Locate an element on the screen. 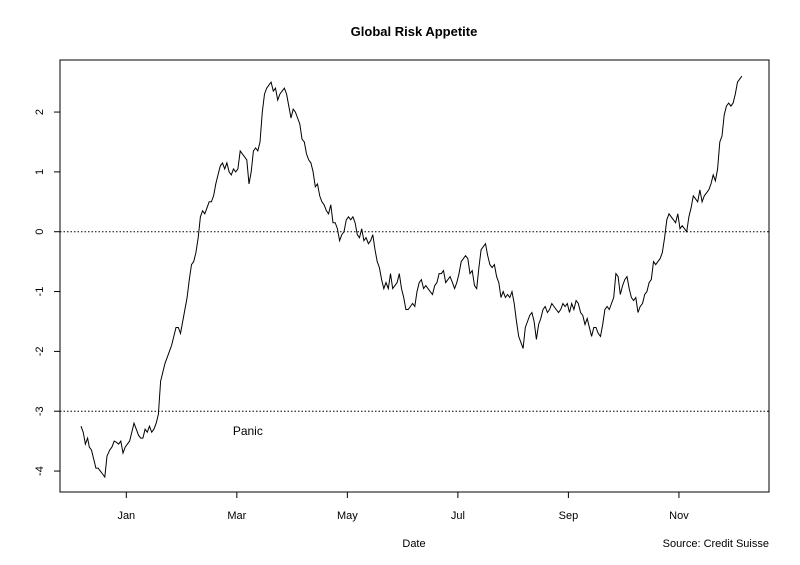 The height and width of the screenshot is (565, 800). y-tick-label: -4 is located at coordinates (40, 471).